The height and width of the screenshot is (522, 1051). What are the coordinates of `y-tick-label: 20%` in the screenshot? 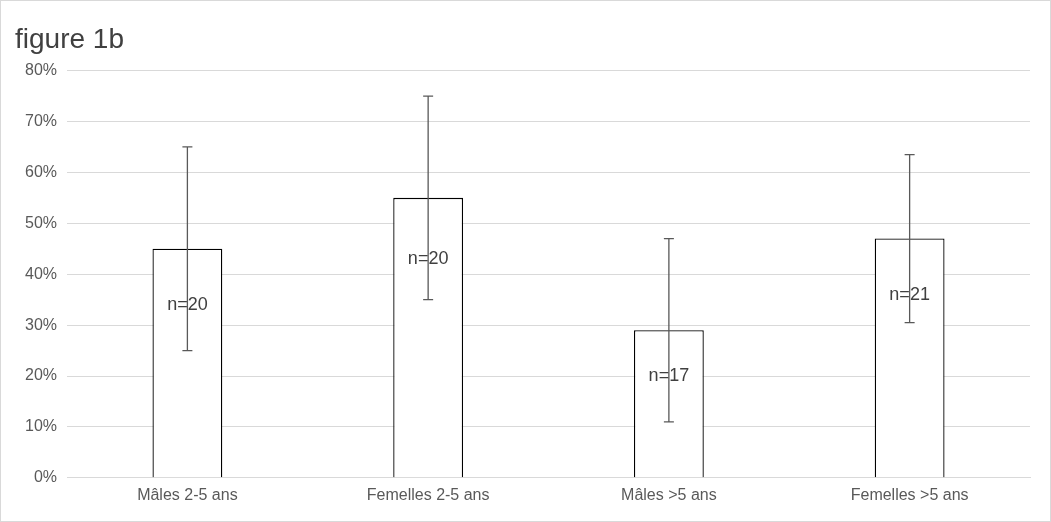 It's located at (41, 375).